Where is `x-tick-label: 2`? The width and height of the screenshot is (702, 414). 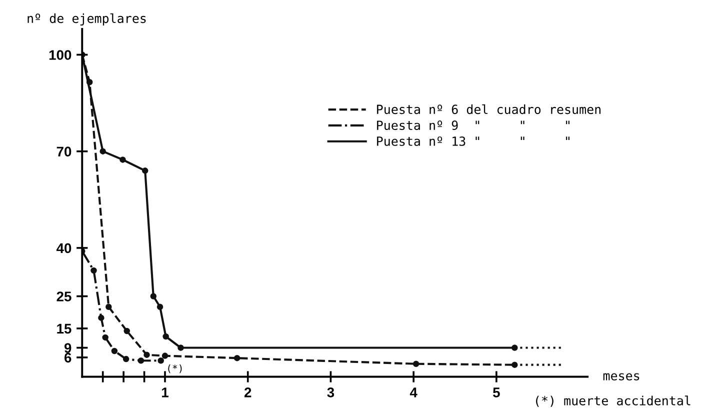 x-tick-label: 2 is located at coordinates (248, 393).